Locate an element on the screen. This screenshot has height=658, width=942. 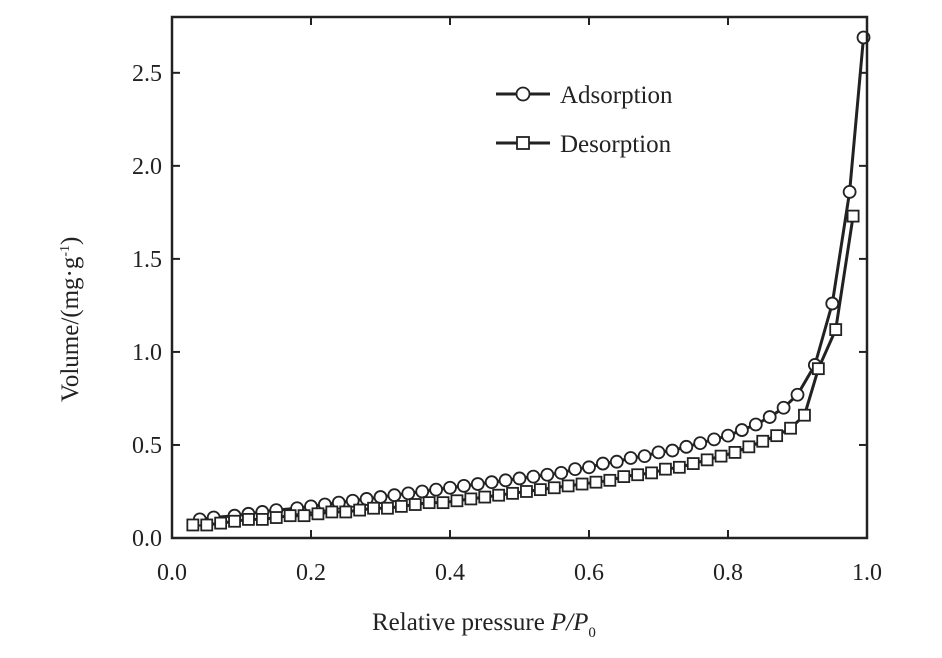
y-tick-label: 1.0 is located at coordinates (147, 353).